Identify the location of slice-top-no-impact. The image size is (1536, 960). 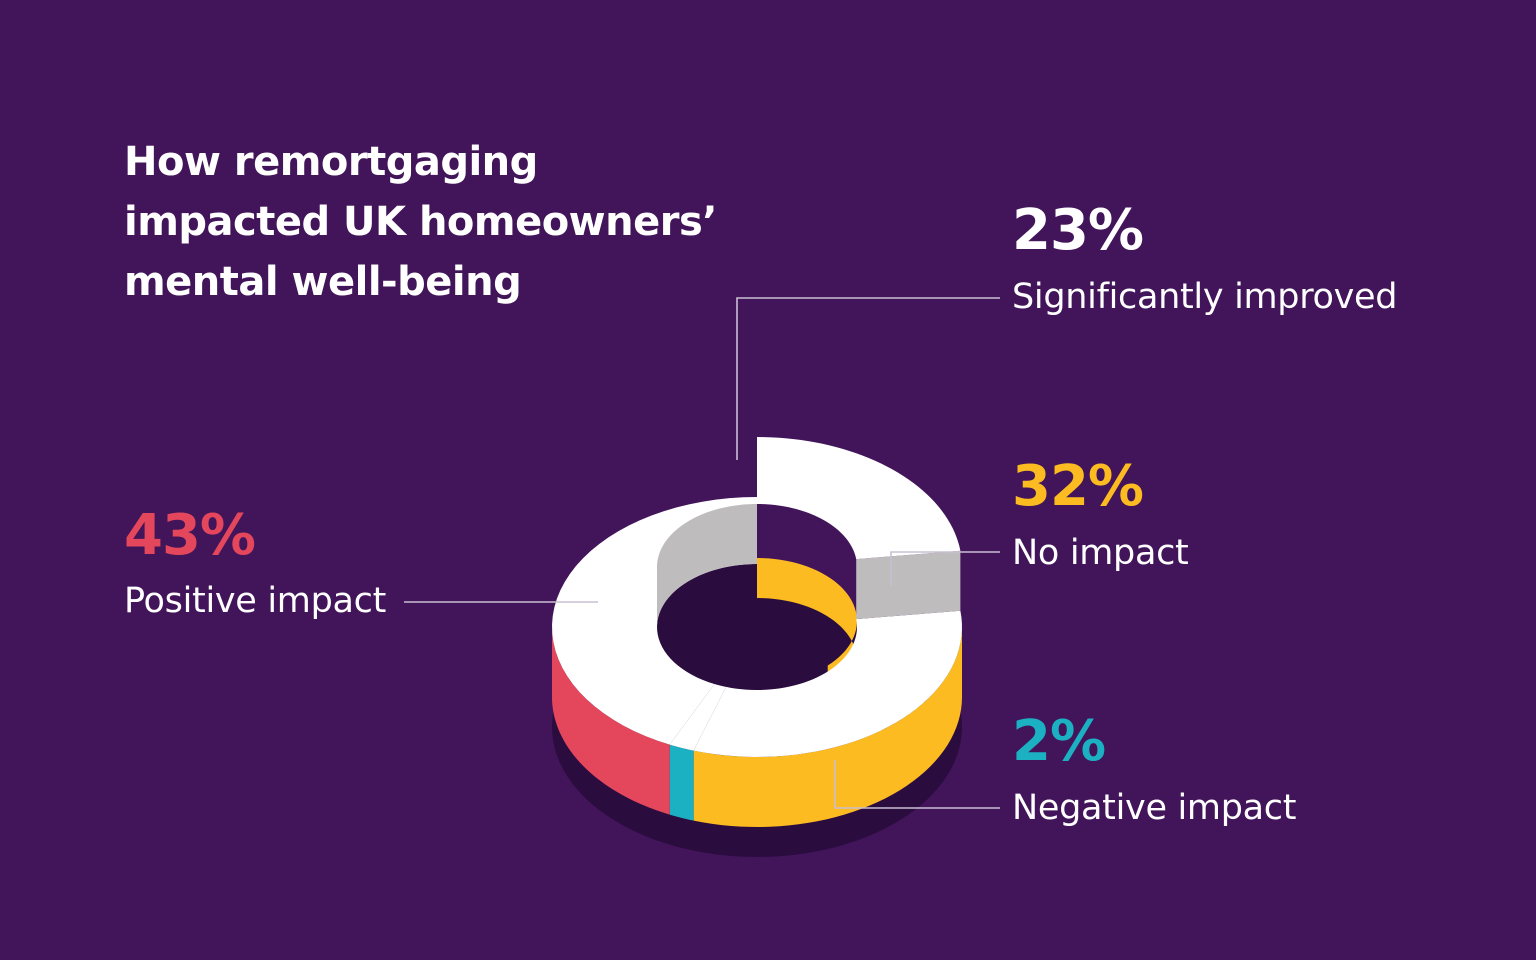
(827, 683).